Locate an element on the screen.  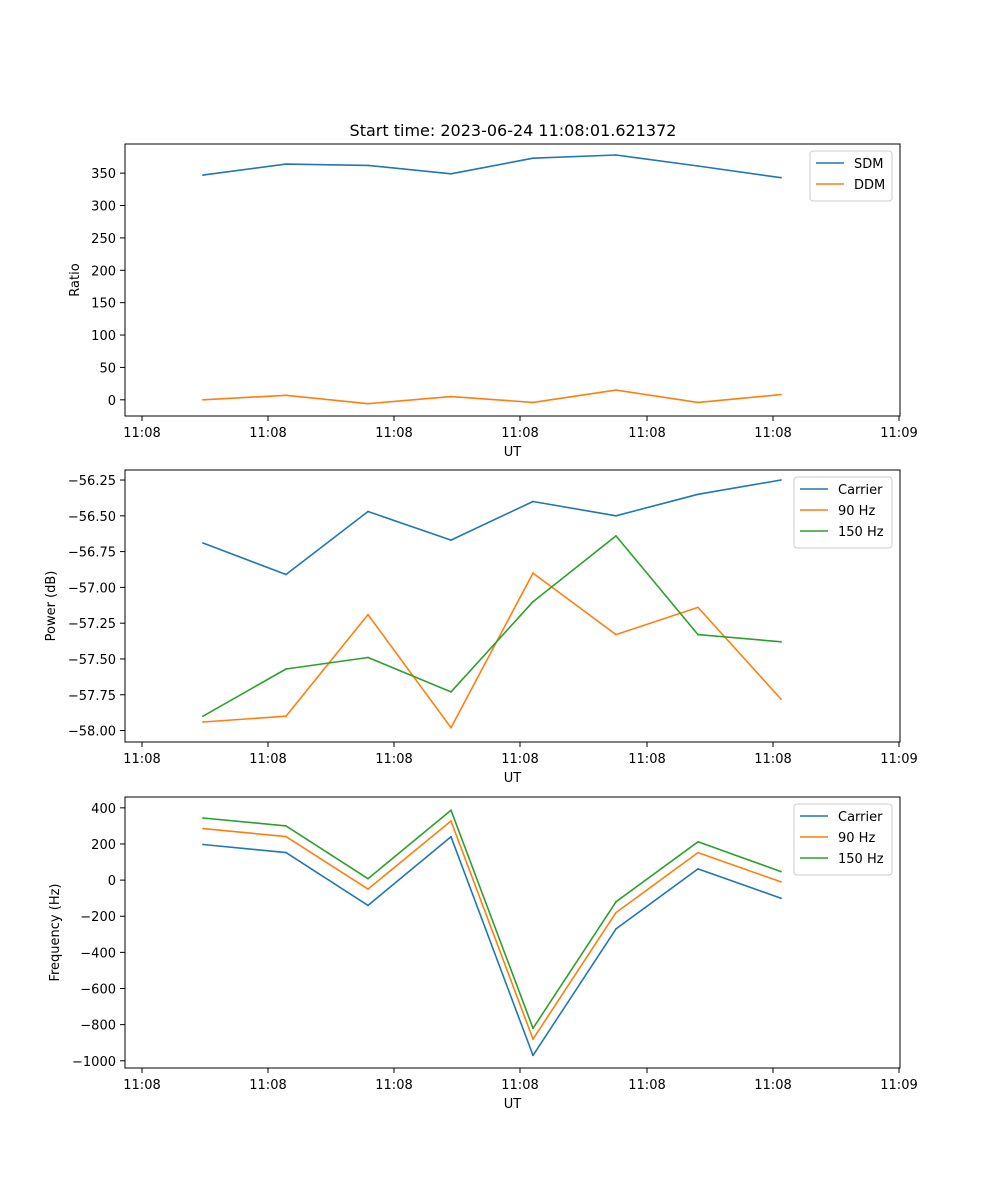
y-tick-label: −56.75 is located at coordinates (92, 553).